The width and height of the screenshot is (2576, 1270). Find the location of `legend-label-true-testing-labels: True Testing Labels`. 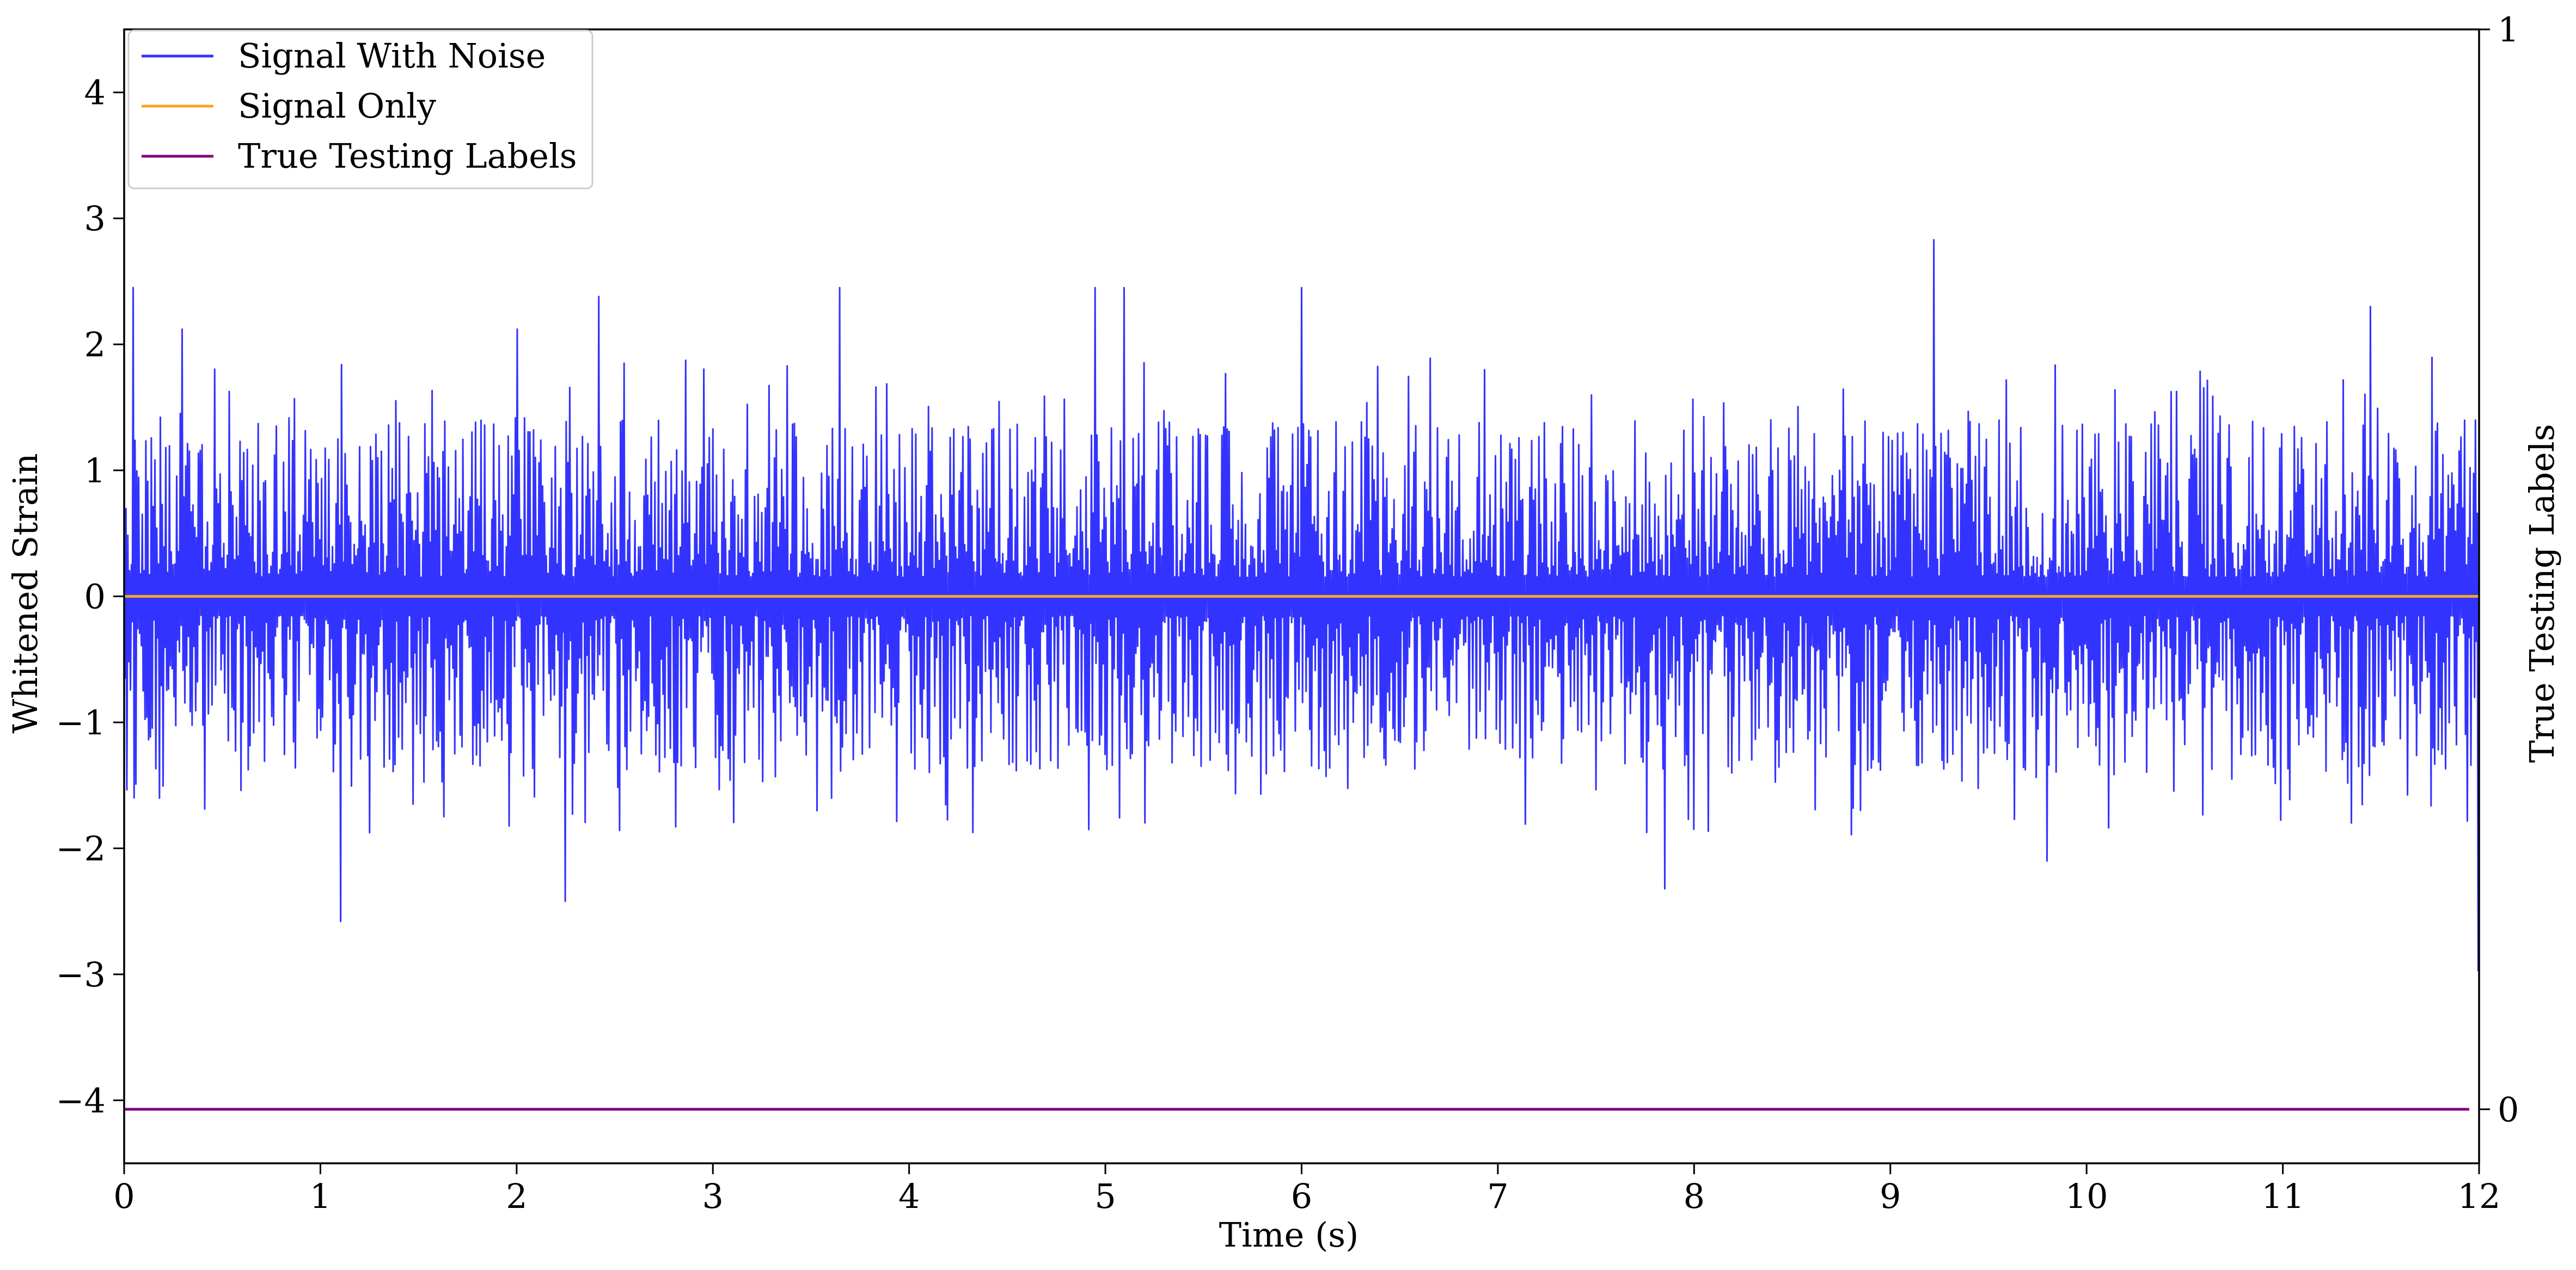

legend-label-true-testing-labels: True Testing Labels is located at coordinates (407, 156).